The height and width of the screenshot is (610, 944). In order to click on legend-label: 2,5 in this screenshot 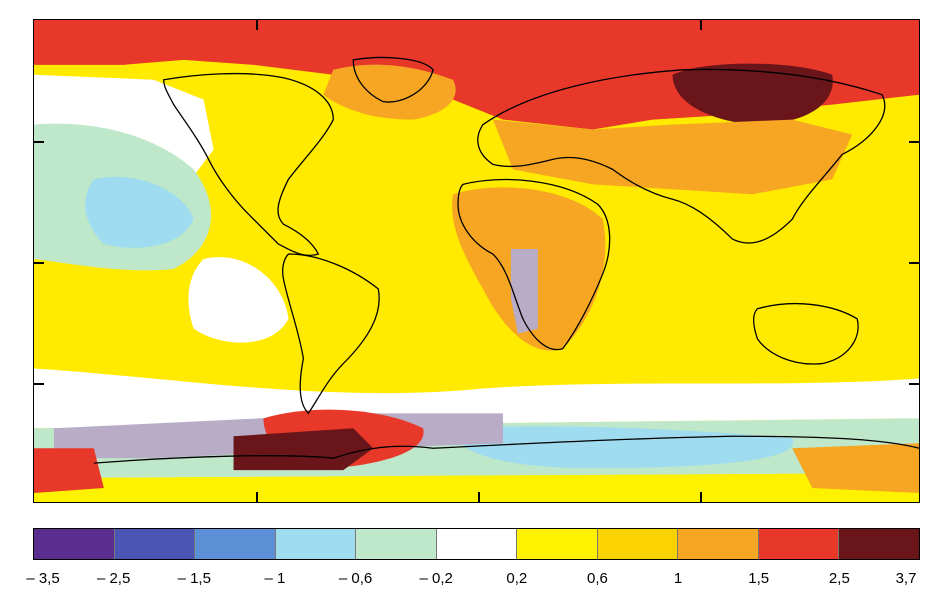, I will do `click(839, 578)`.